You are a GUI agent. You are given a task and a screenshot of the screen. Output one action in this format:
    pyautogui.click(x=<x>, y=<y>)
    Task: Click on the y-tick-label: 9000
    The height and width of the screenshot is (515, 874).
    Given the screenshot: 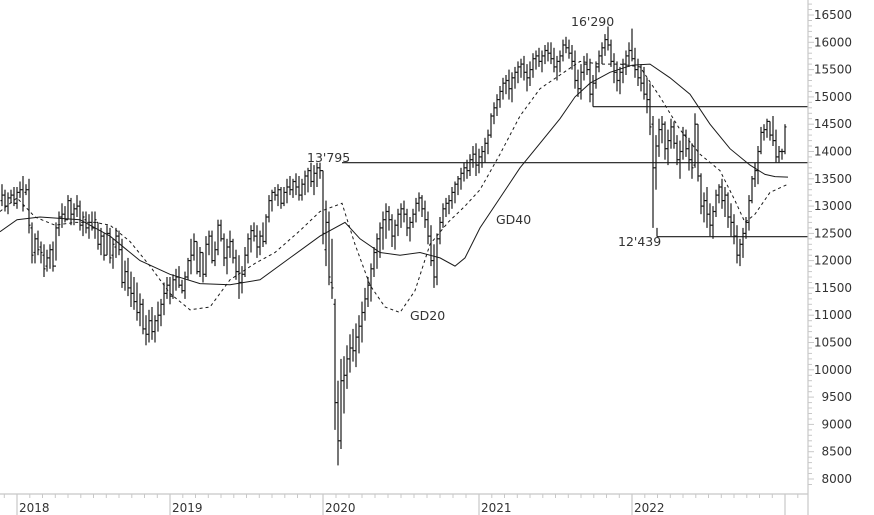 What is the action you would take?
    pyautogui.click(x=836, y=424)
    